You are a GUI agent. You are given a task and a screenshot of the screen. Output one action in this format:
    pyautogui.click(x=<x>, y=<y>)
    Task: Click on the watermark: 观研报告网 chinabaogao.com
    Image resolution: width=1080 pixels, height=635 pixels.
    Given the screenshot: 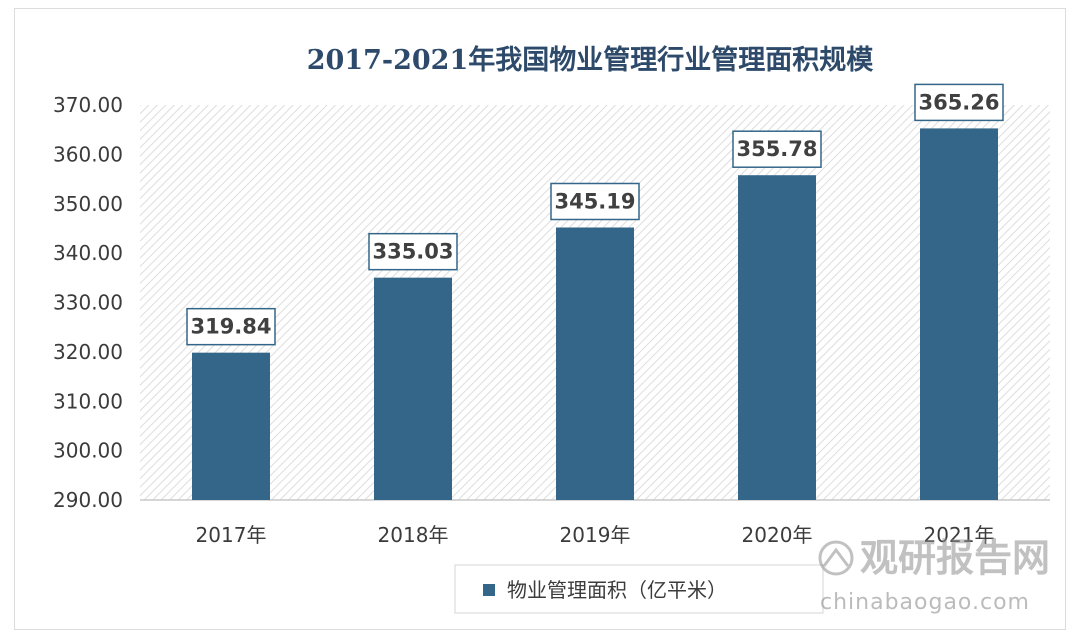 What is the action you would take?
    pyautogui.click(x=934, y=575)
    